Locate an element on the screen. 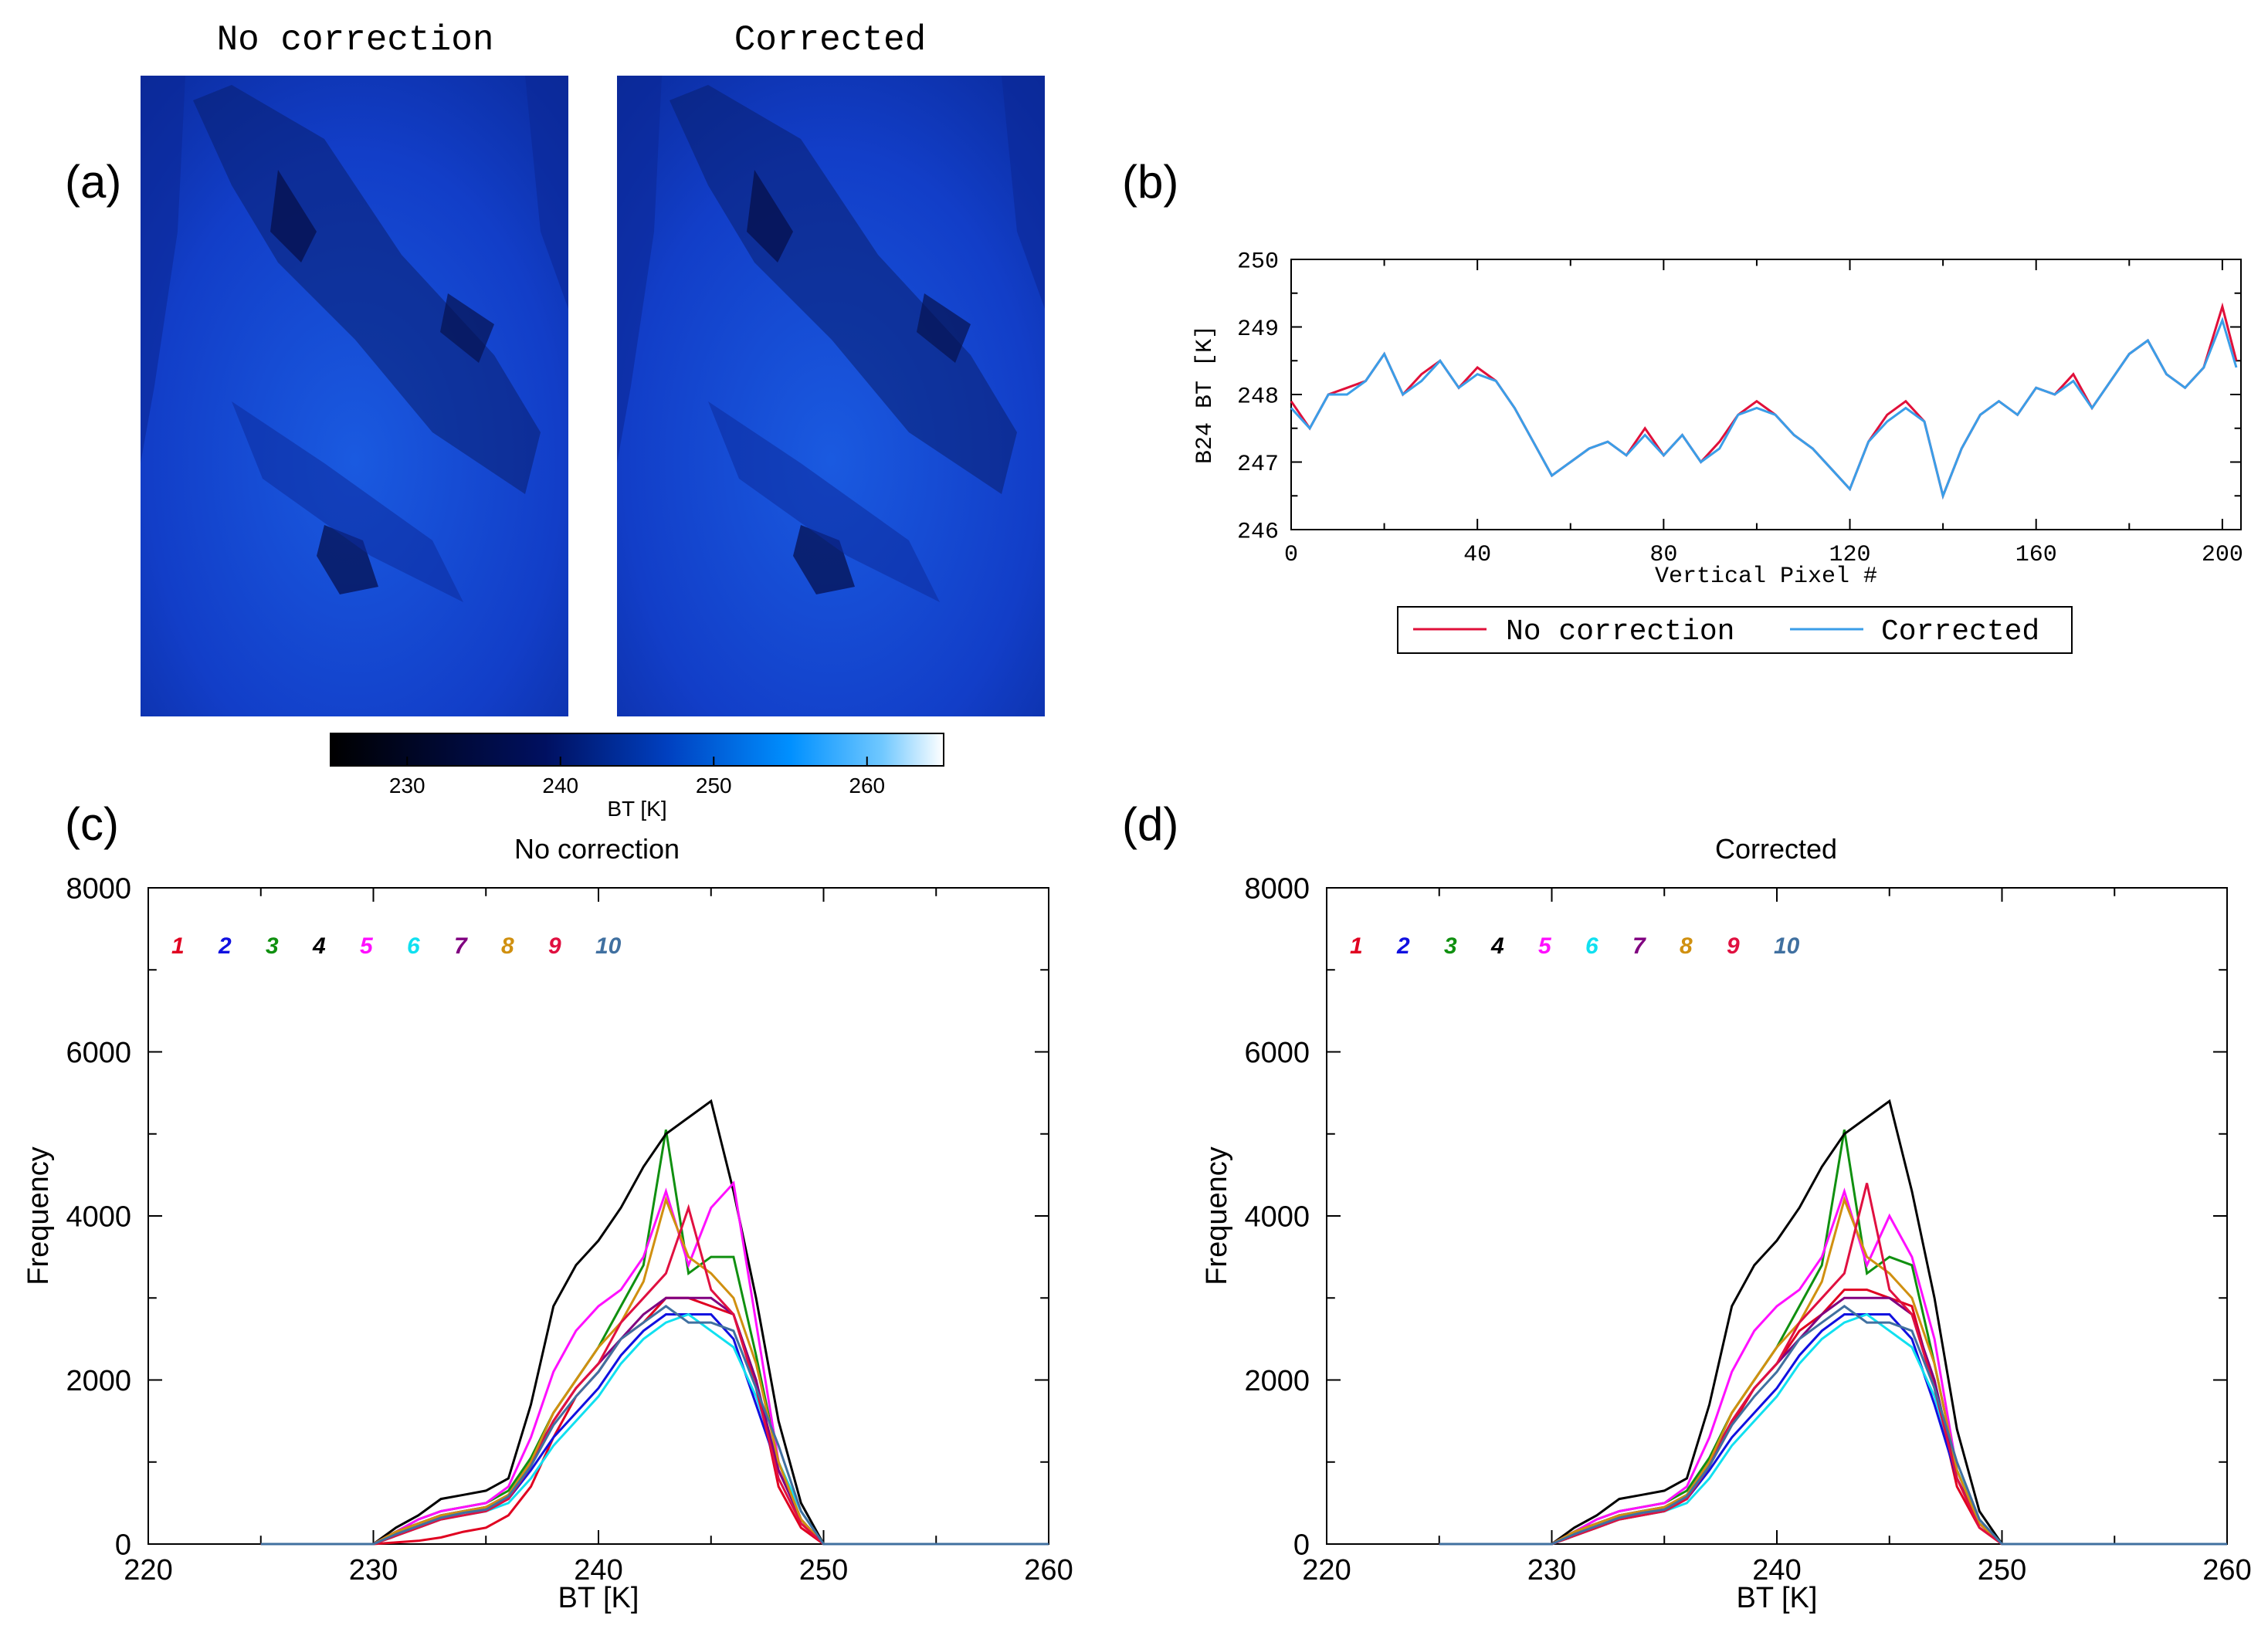 The width and height of the screenshot is (2268, 1639). satellite-image-corrected is located at coordinates (831, 396).